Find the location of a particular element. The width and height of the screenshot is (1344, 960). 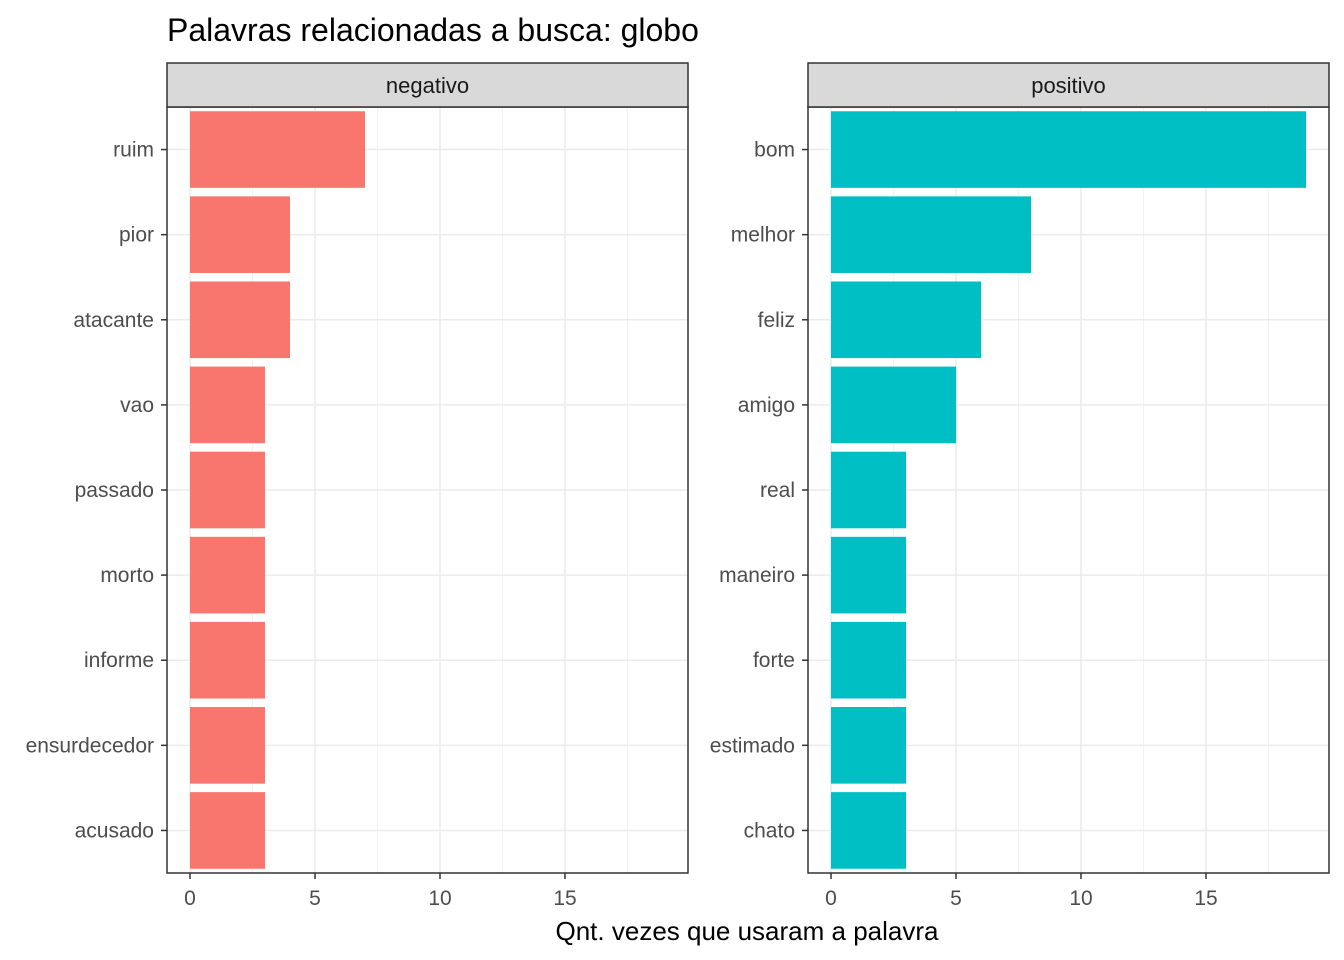

strip-label: negativo is located at coordinates (427, 85).